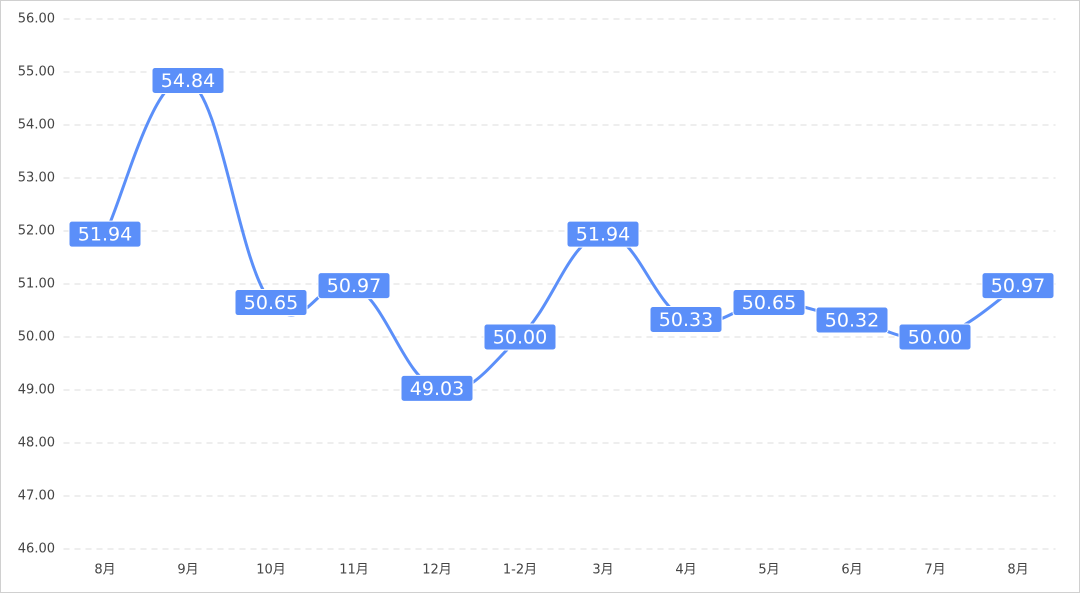  What do you see at coordinates (602, 570) in the screenshot?
I see `x-tick-label: 3月` at bounding box center [602, 570].